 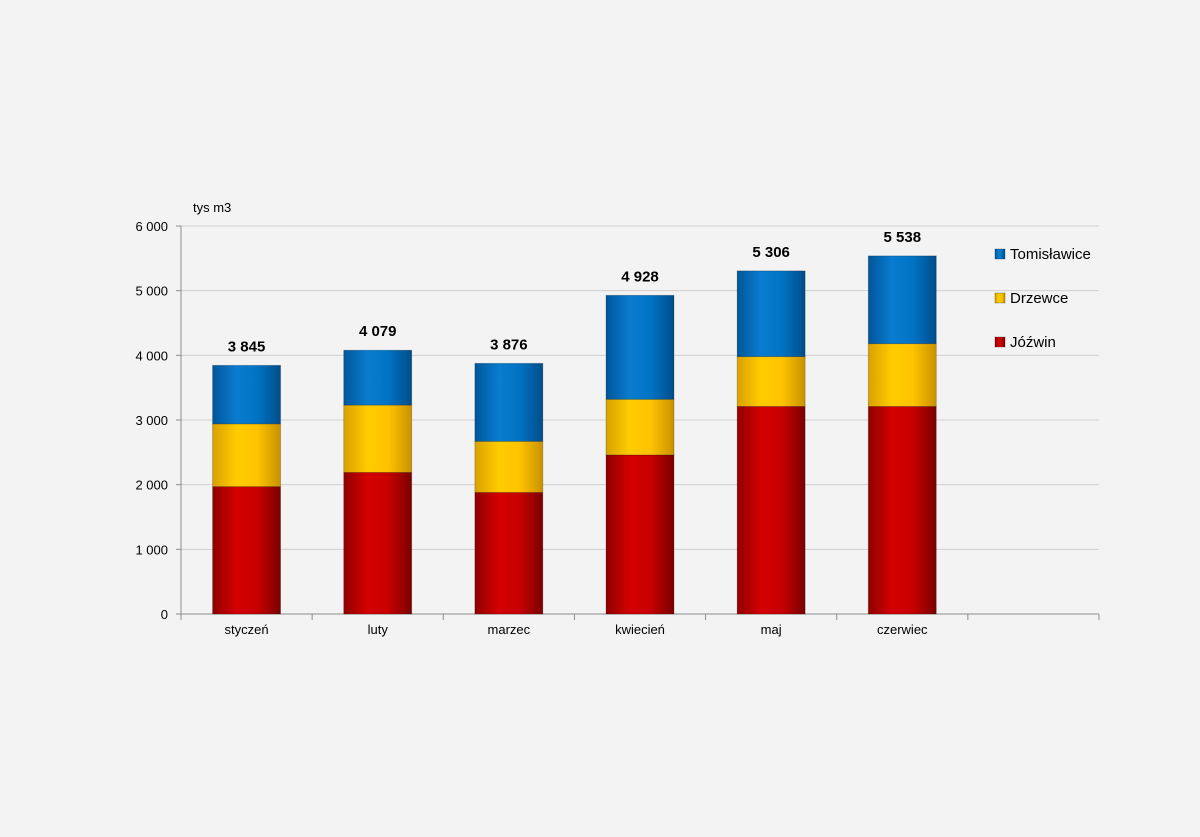 I want to click on y-tick-label: 1 000, so click(x=151, y=549).